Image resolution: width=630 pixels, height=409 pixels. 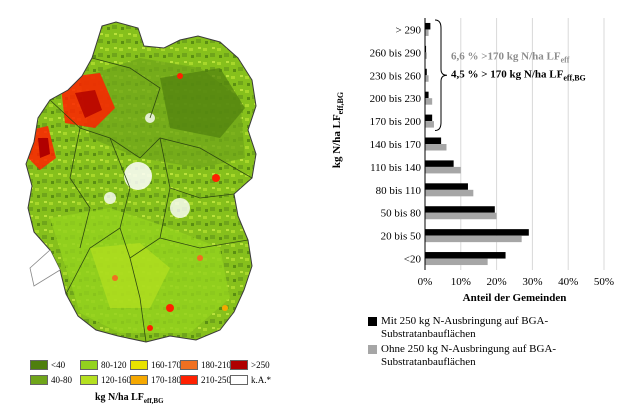 What do you see at coordinates (441, 75) in the screenshot?
I see `bracket` at bounding box center [441, 75].